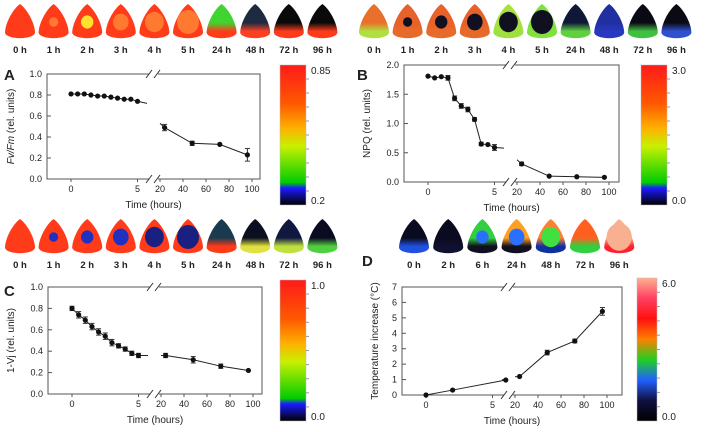  I want to click on y-tick-label: 2, so click(394, 364).